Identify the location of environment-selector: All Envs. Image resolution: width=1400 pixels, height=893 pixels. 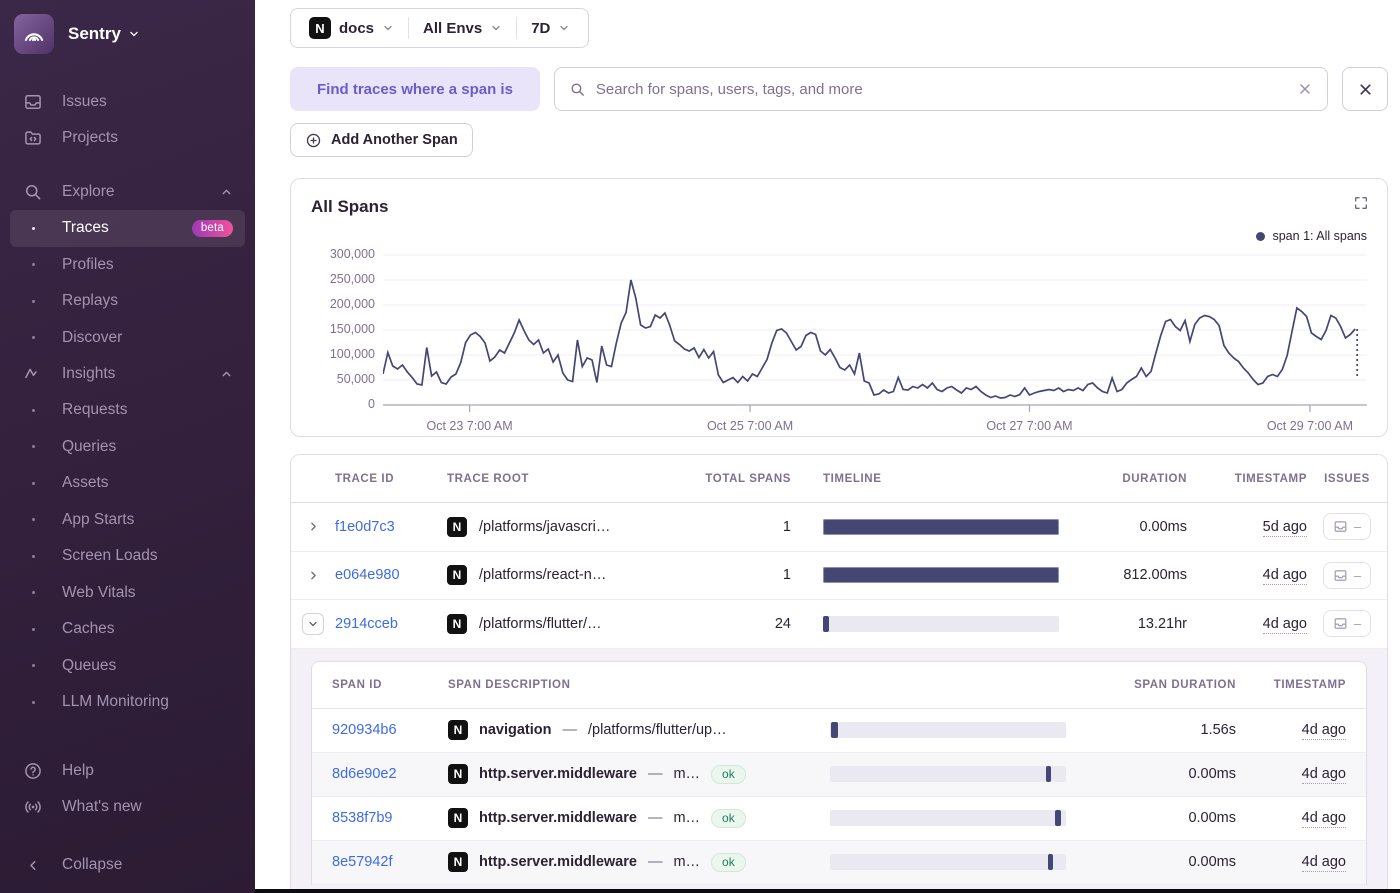
(462, 28).